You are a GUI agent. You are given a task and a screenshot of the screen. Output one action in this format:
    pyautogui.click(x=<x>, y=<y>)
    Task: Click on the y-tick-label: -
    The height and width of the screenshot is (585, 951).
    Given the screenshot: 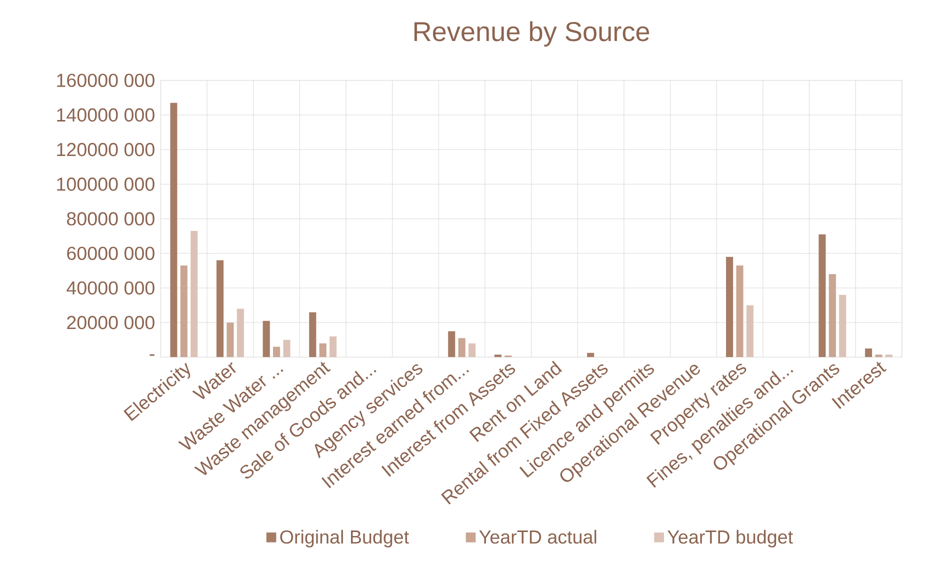 What is the action you would take?
    pyautogui.click(x=152, y=355)
    